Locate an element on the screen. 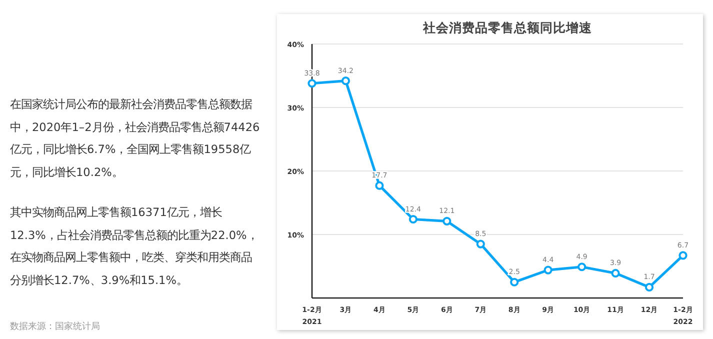  source-note: 数据来源：国家统计局 is located at coordinates (55, 326).